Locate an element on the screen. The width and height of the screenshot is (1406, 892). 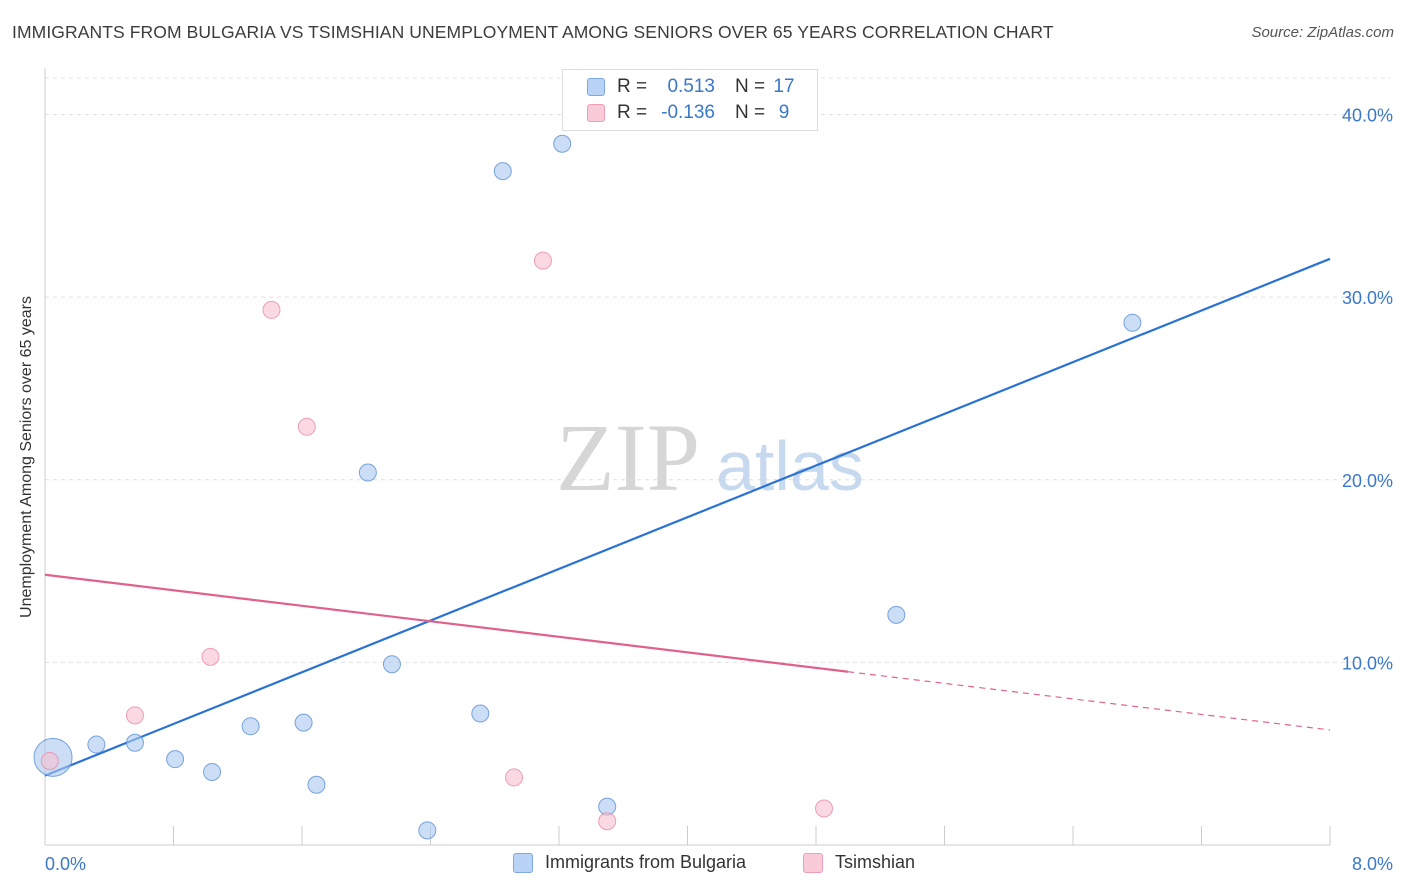
r-value: 0.513 is located at coordinates (691, 86).